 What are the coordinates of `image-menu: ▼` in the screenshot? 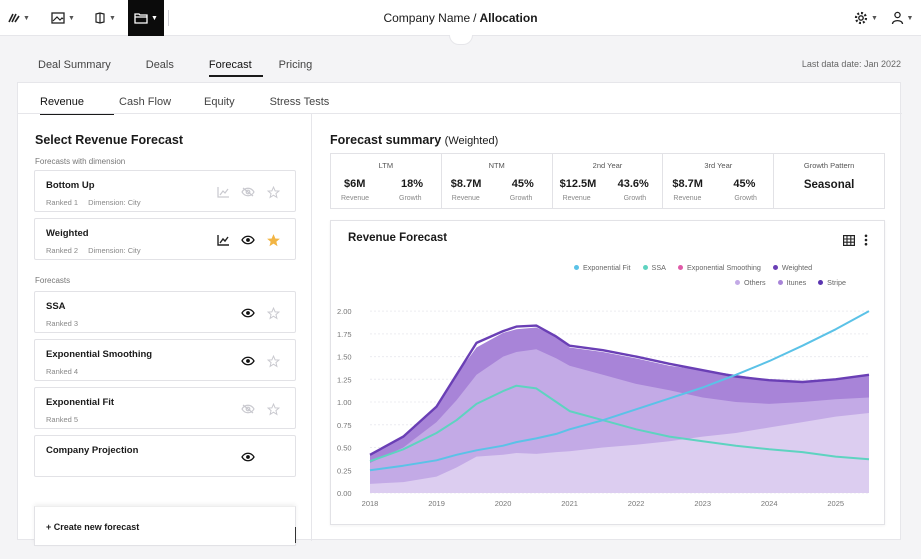 It's located at (63, 18).